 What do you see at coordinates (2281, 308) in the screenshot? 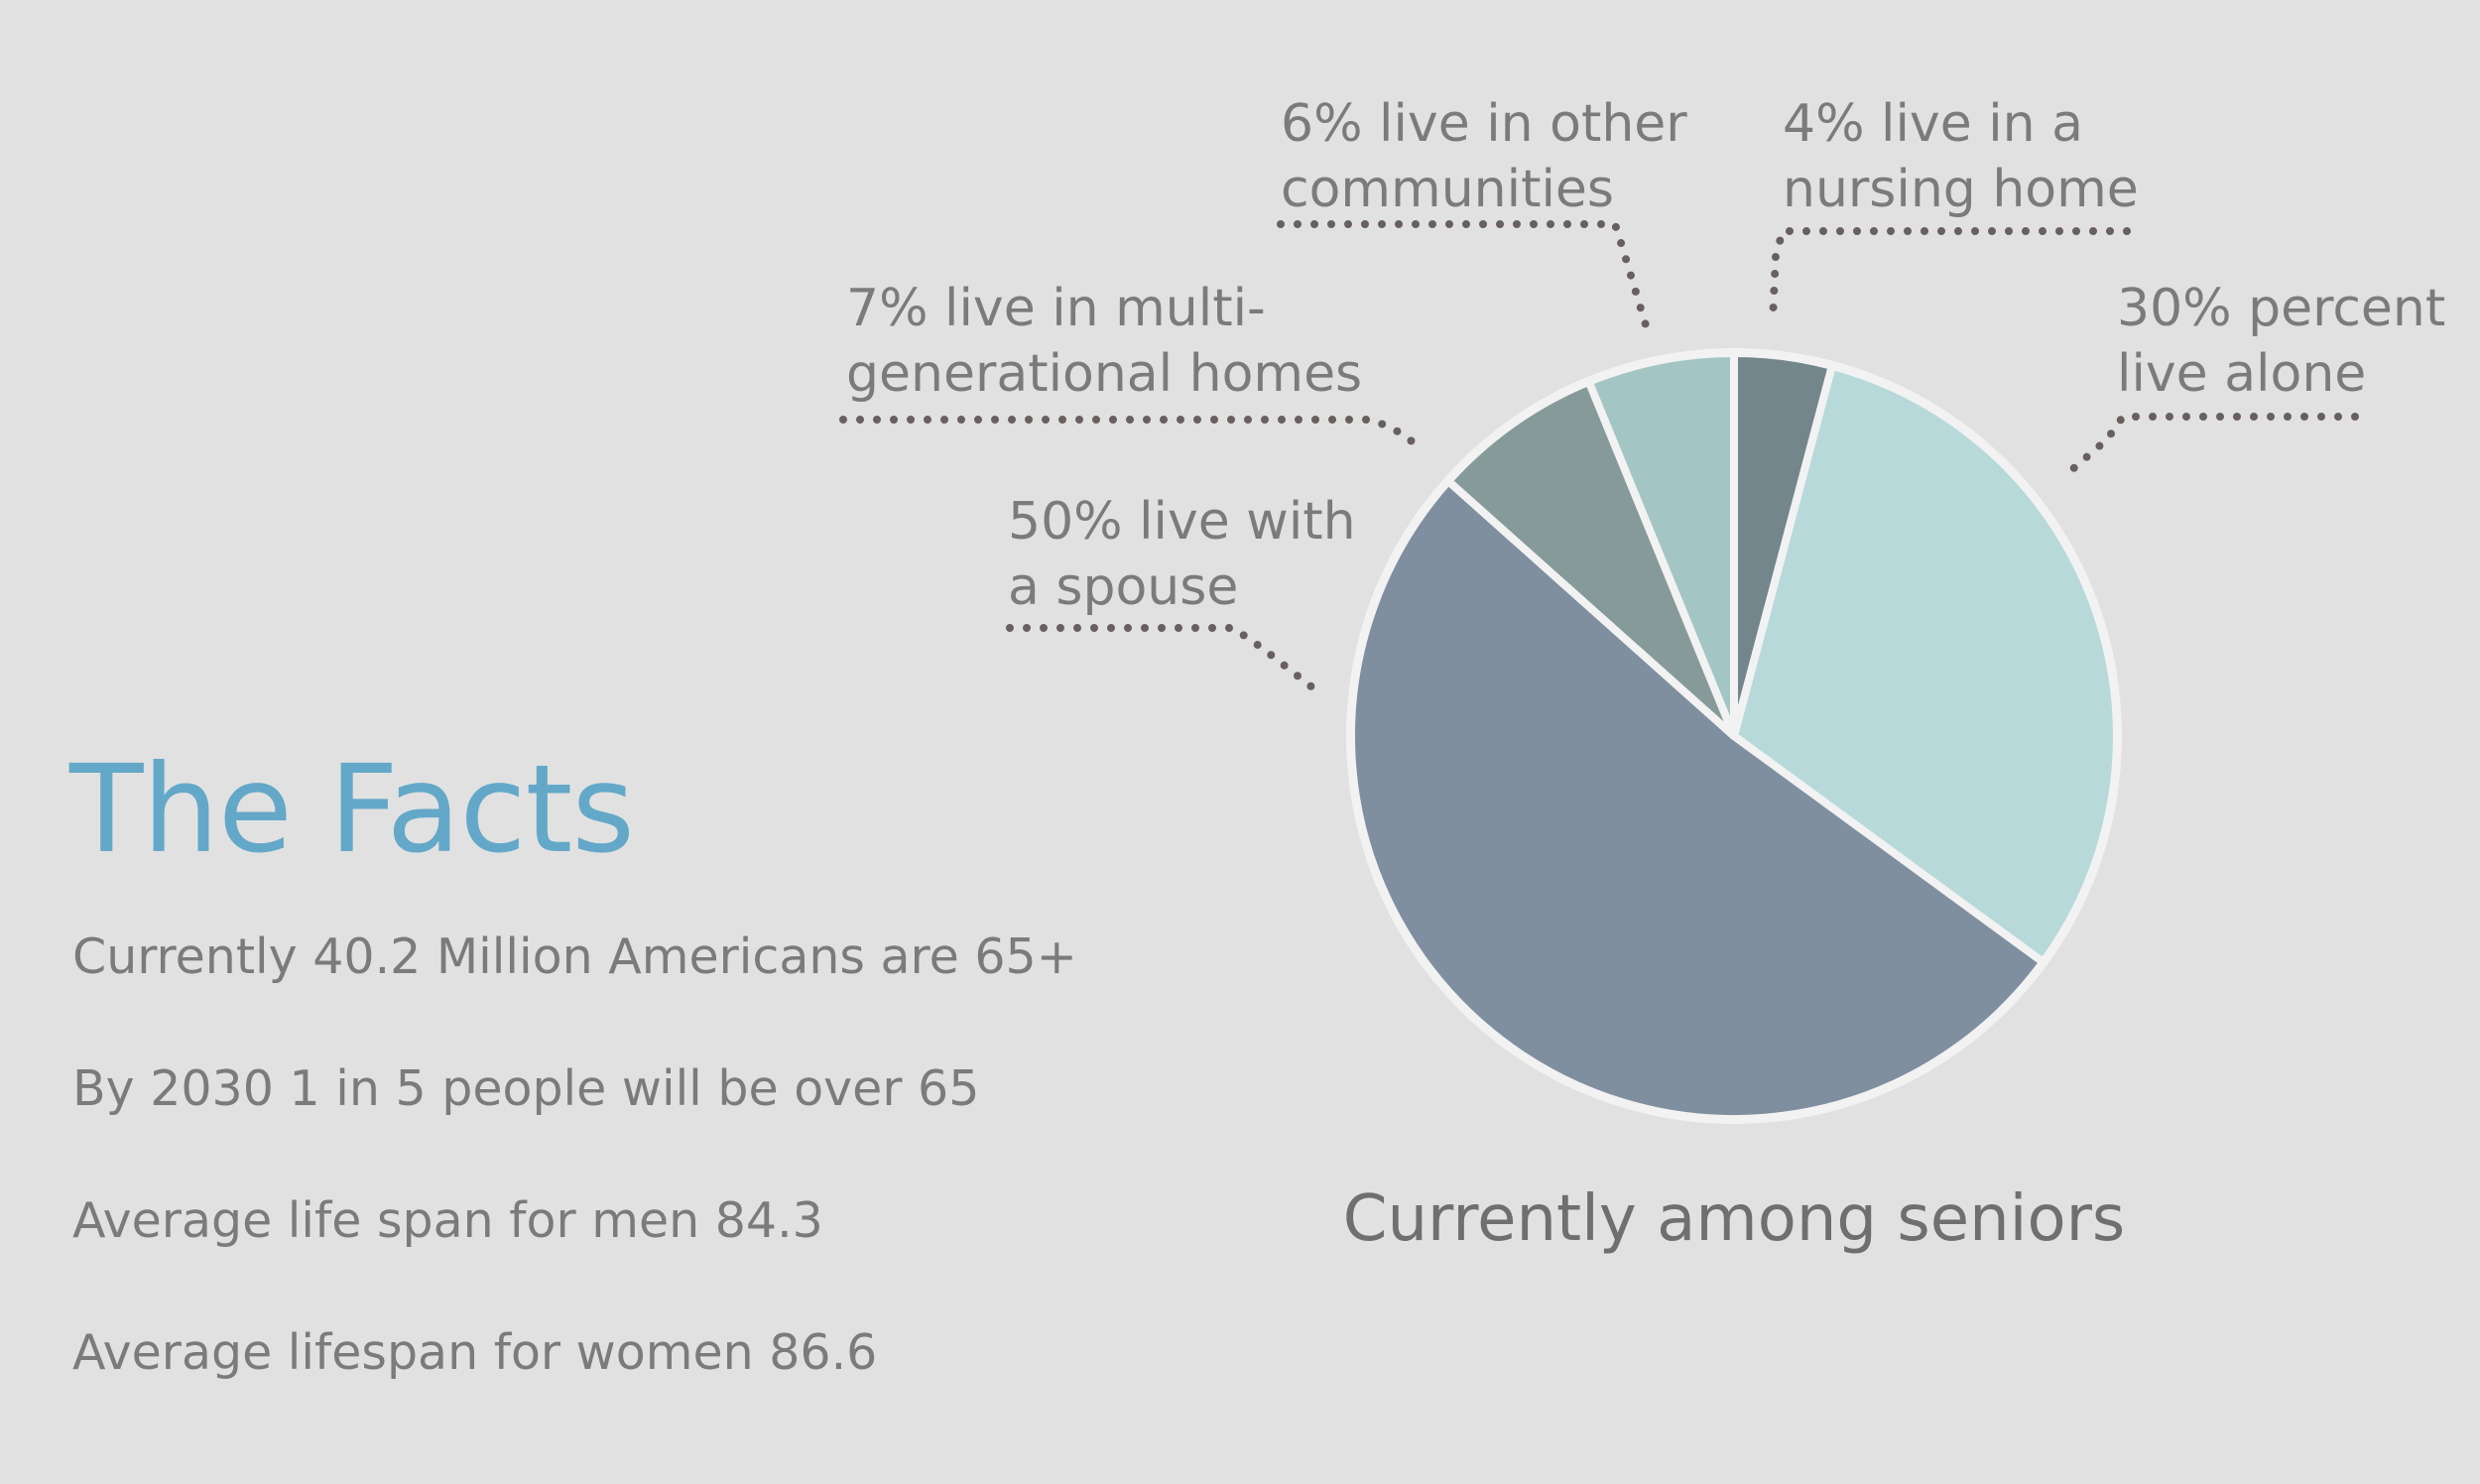
I see `slice-label-line: 30% percent` at bounding box center [2281, 308].